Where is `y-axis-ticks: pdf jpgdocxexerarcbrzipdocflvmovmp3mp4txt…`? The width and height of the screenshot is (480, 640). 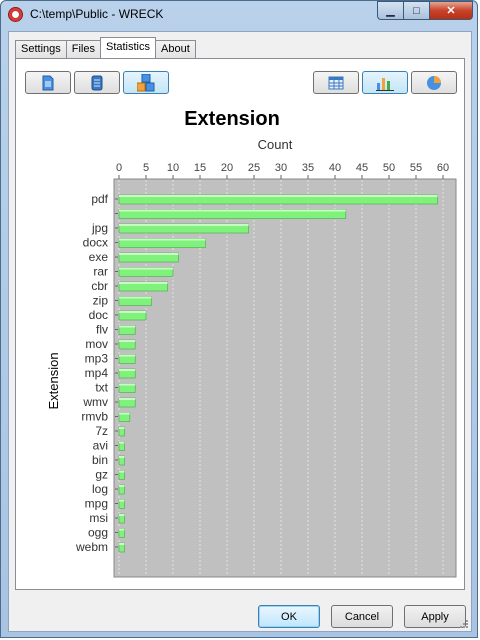 y-axis-ticks: pdf jpgdocxexerarcbrzipdocflvmovmp3mp4txt… is located at coordinates (96, 373).